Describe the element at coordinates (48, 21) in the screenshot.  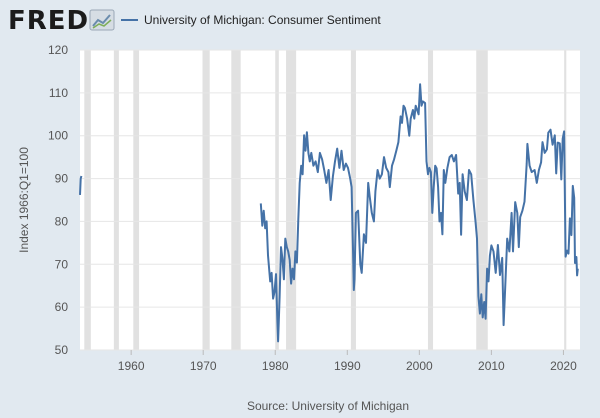
I see `fred-logo-text: FRED` at that location.